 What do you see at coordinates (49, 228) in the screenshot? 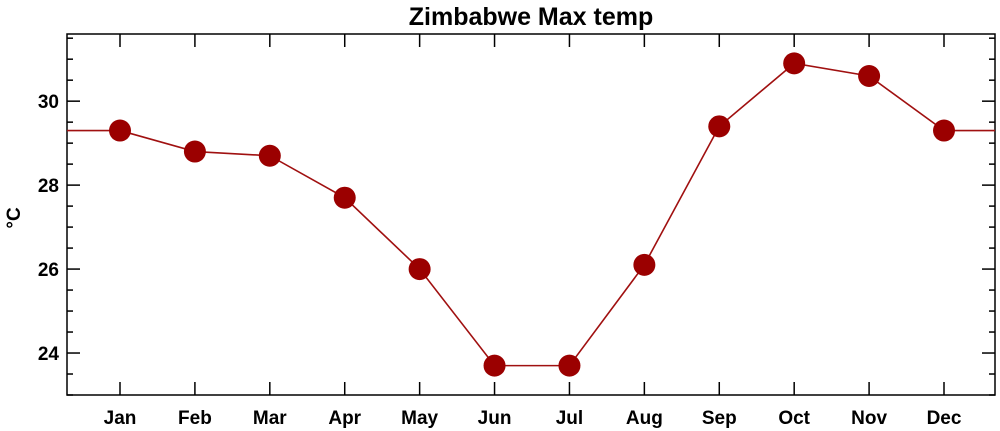
I see `y-tick-labels: 24 26 28 30` at bounding box center [49, 228].